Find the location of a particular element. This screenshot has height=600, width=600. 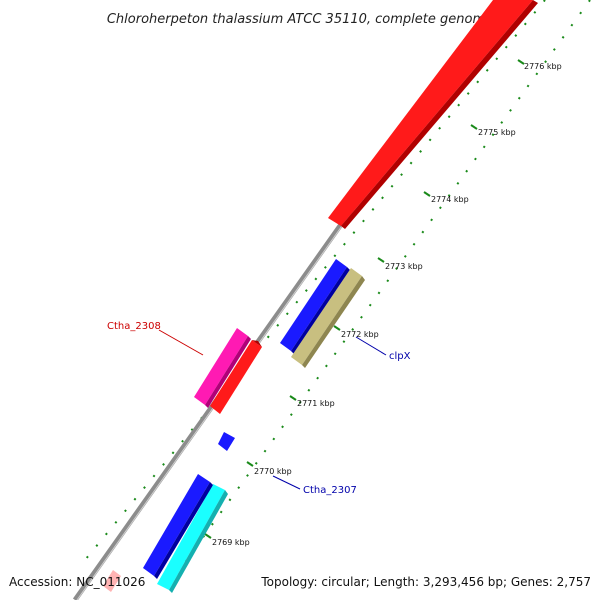

tick-label: 2772 kbp is located at coordinates (360, 334).